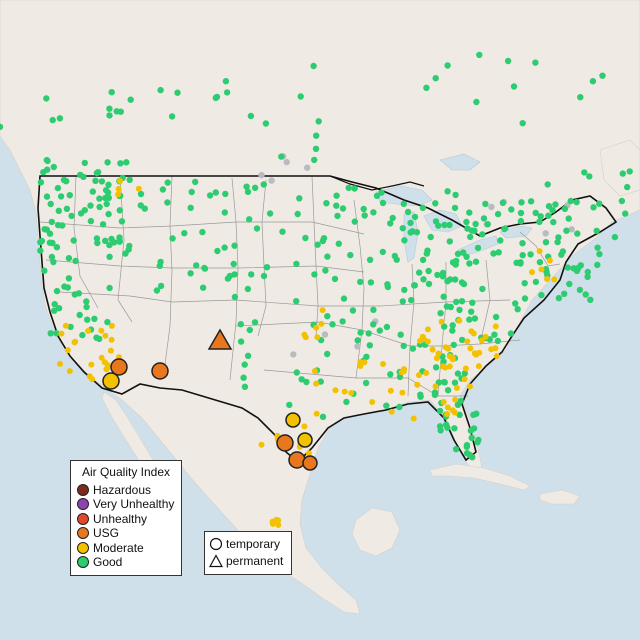  I want to click on legend-item-hazardous: Hazardous, so click(114, 490).